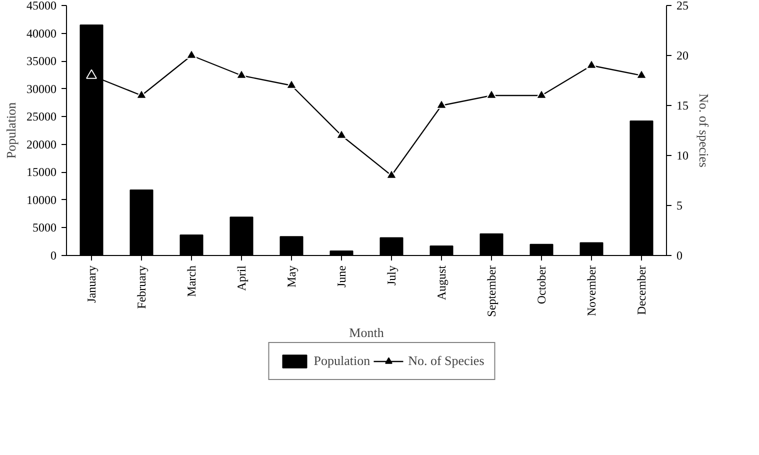 Image resolution: width=759 pixels, height=455 pixels. What do you see at coordinates (241, 277) in the screenshot?
I see `x-tick-label: April` at bounding box center [241, 277].